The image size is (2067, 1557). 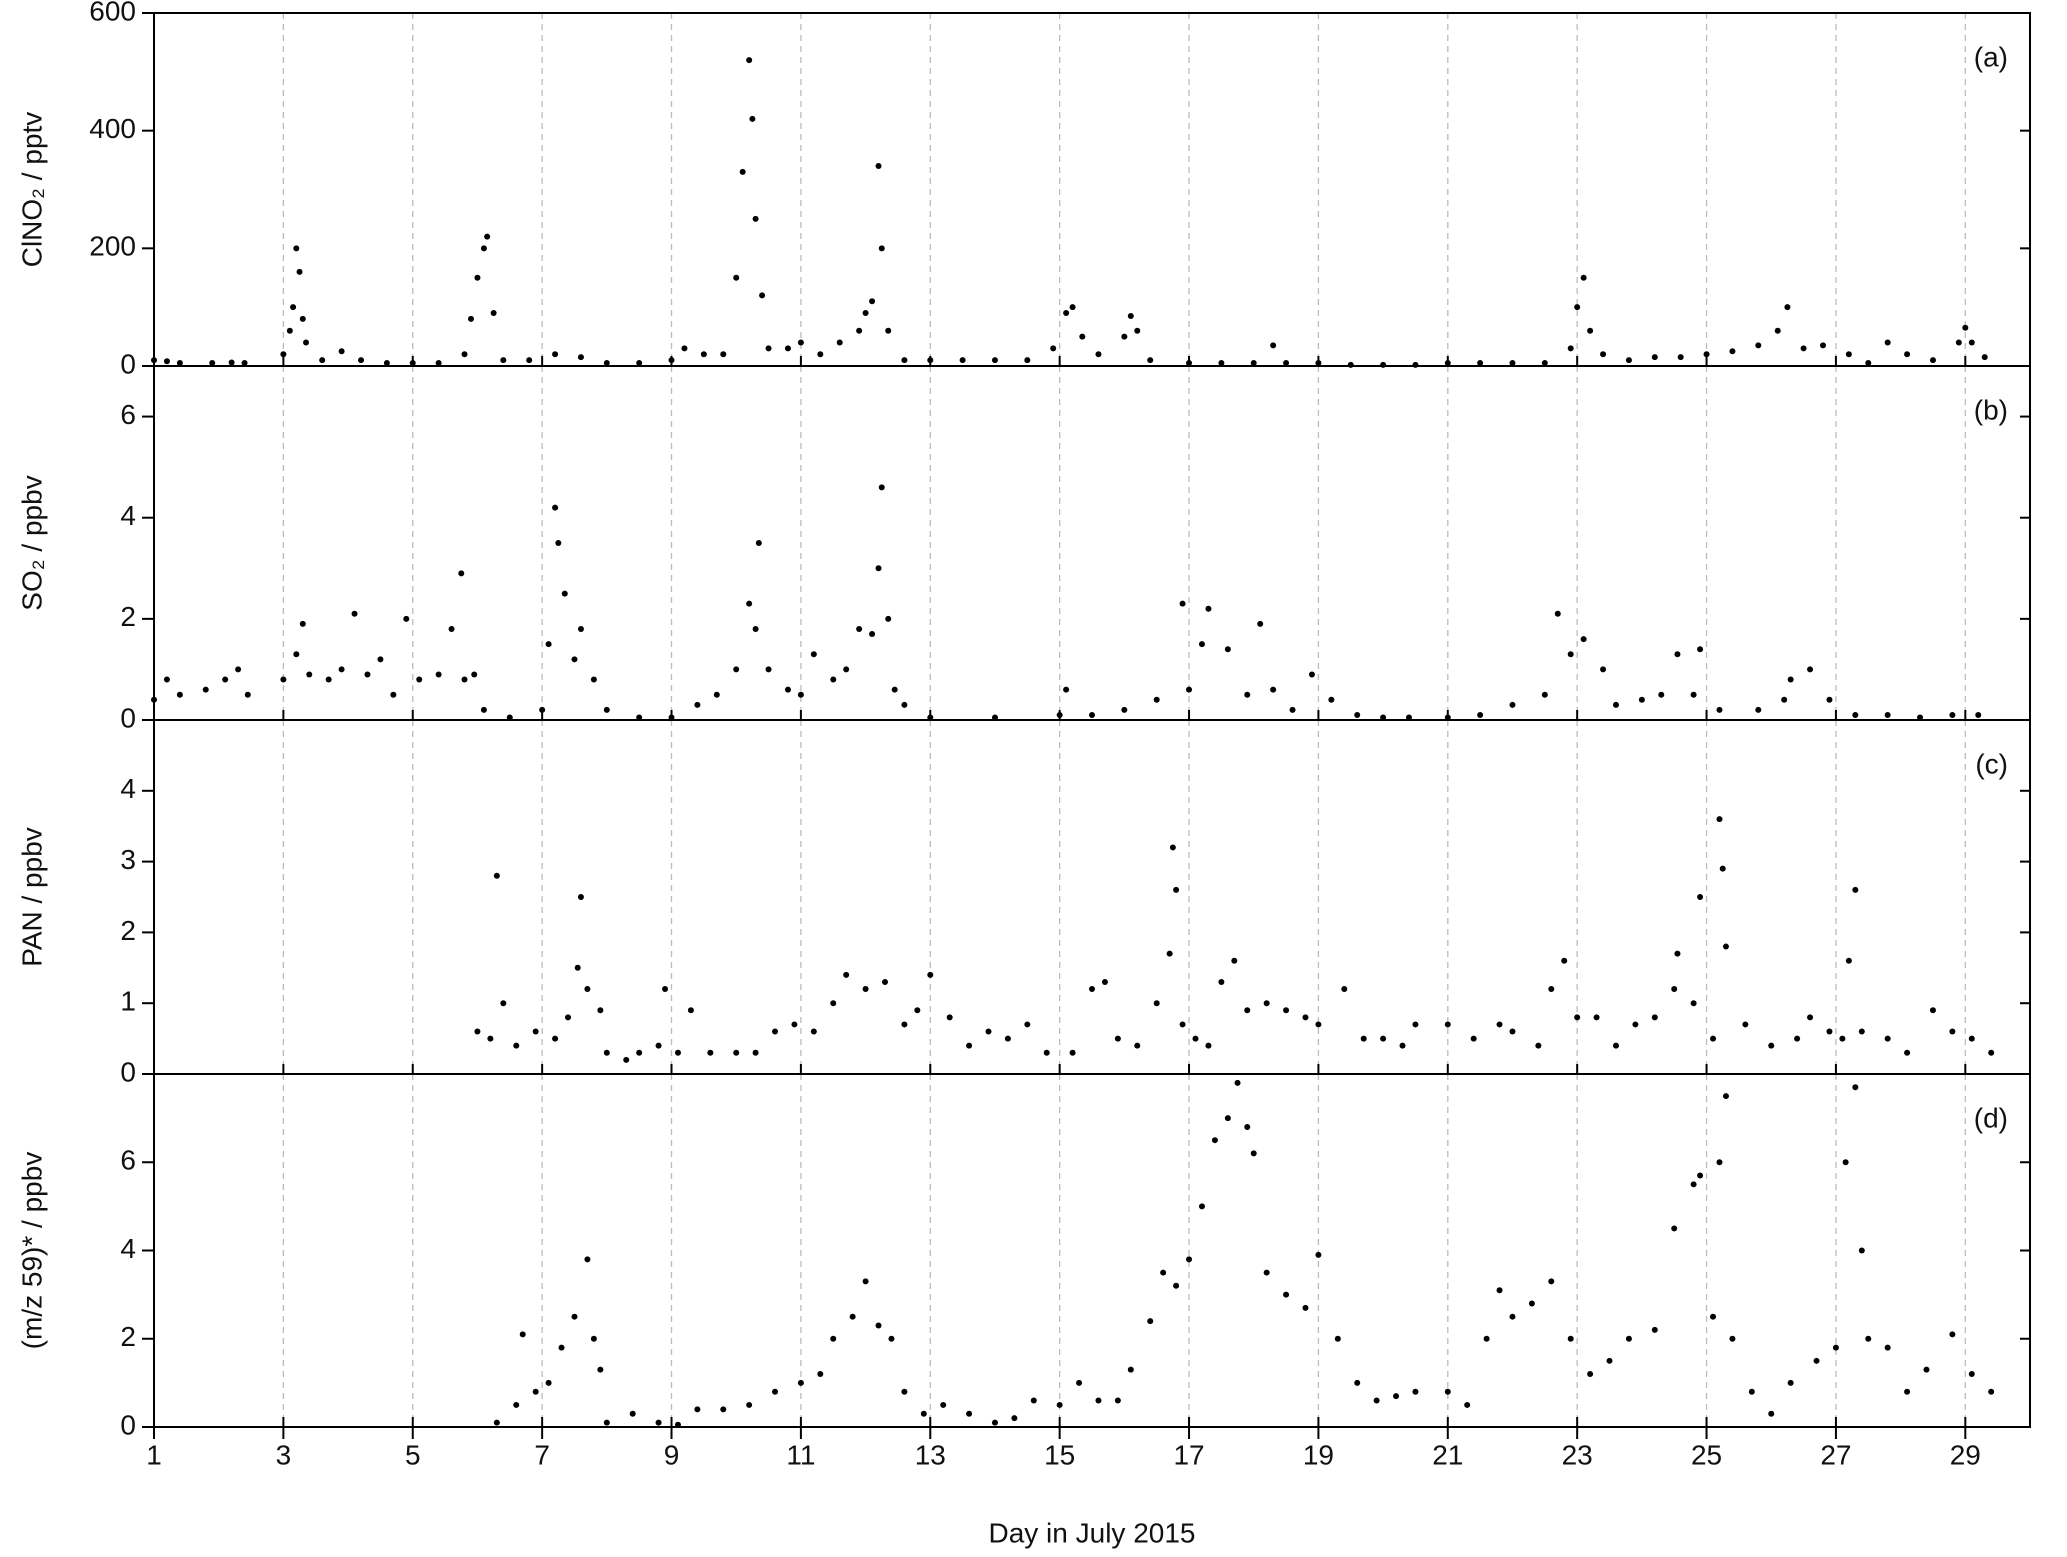 What do you see at coordinates (31, 542) in the screenshot?
I see `y-axis-label: SO₂ / ppbv` at bounding box center [31, 542].